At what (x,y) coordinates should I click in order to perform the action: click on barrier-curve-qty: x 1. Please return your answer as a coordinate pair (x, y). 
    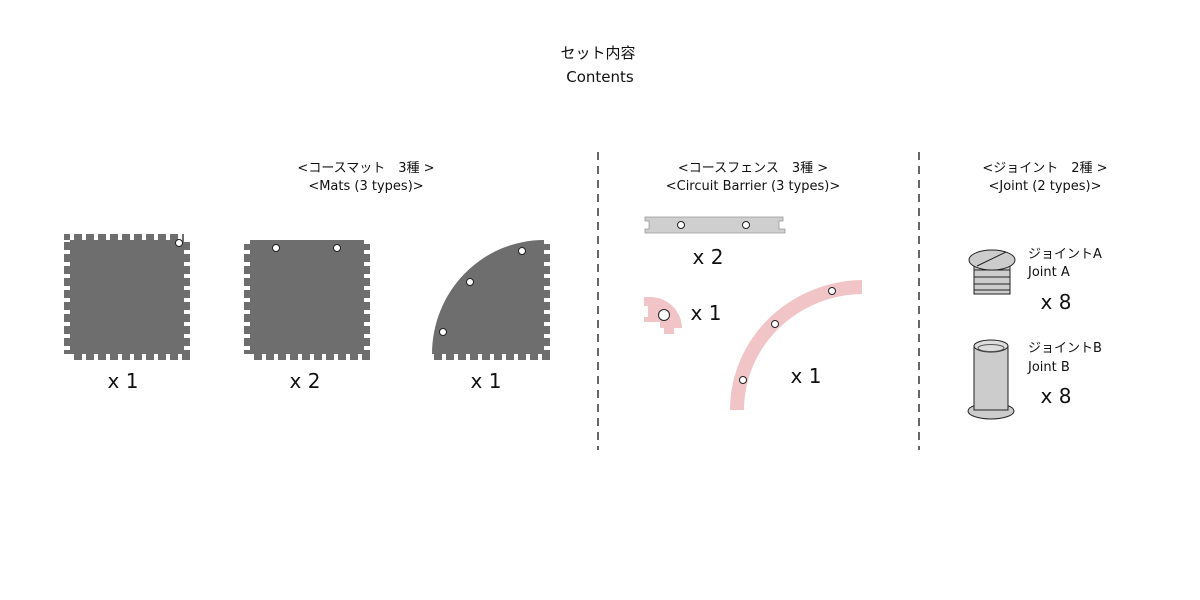
    Looking at the image, I should click on (806, 376).